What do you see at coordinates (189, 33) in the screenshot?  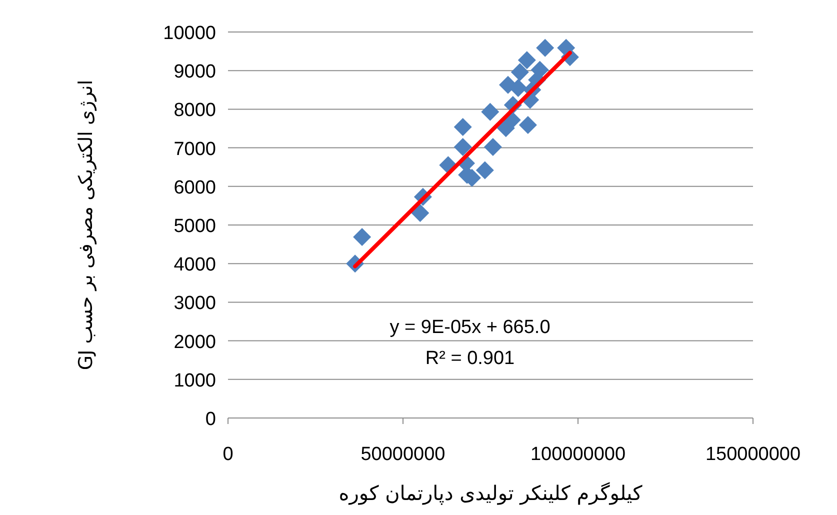 I see `y-tick-label: 10000` at bounding box center [189, 33].